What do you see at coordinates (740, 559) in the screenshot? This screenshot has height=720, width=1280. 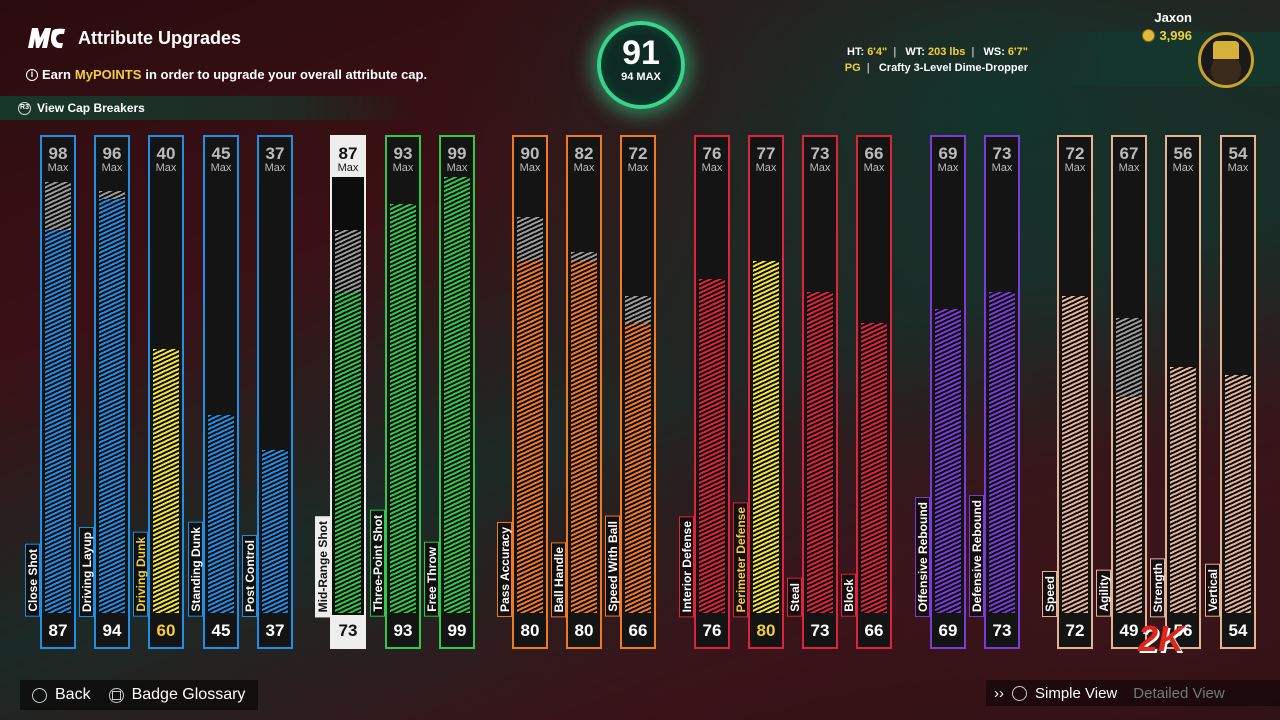 I see `attribute-name: Perimeter Defense` at bounding box center [740, 559].